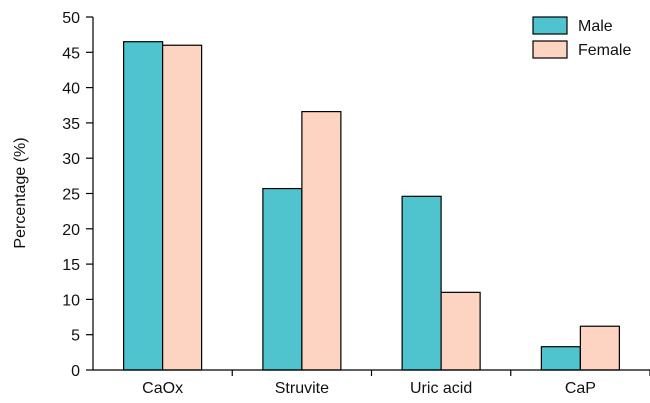  Describe the element at coordinates (580, 388) in the screenshot. I see `x-category-label: CaP` at that location.